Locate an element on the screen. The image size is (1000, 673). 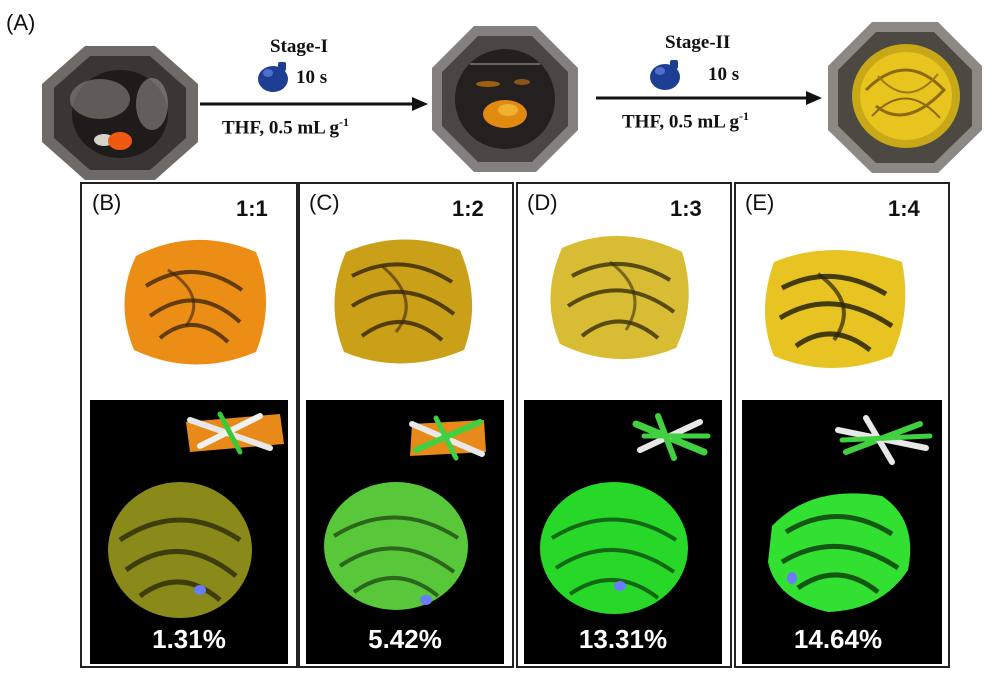
efficiency-value: 1.31% is located at coordinates (189, 639).